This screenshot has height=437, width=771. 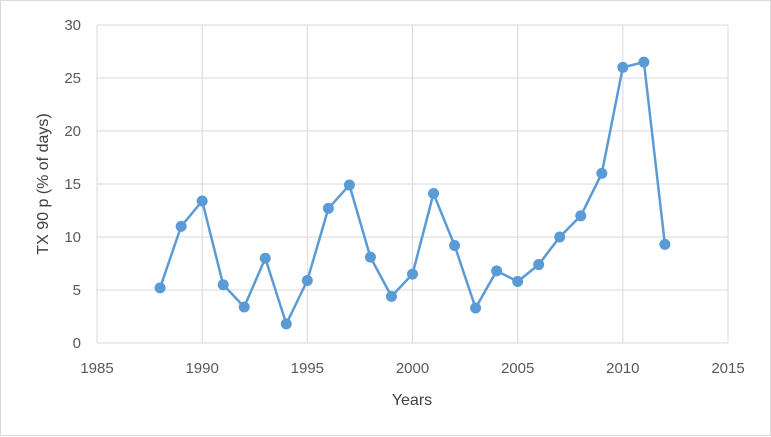 I want to click on x-tick-label: 2015, so click(x=727, y=368).